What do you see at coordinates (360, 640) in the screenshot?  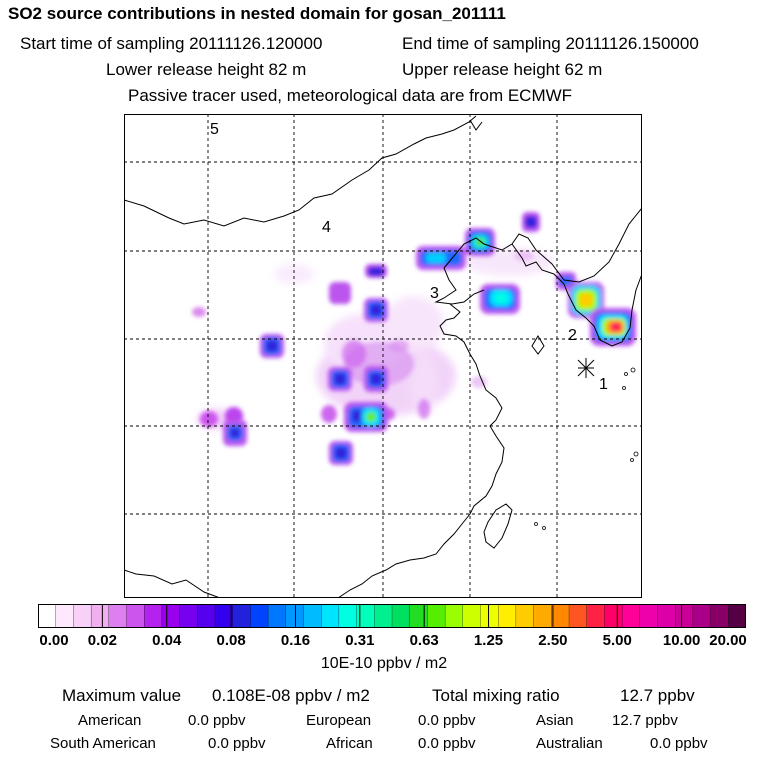 I see `colorbar-tick-label: 0.31` at bounding box center [360, 640].